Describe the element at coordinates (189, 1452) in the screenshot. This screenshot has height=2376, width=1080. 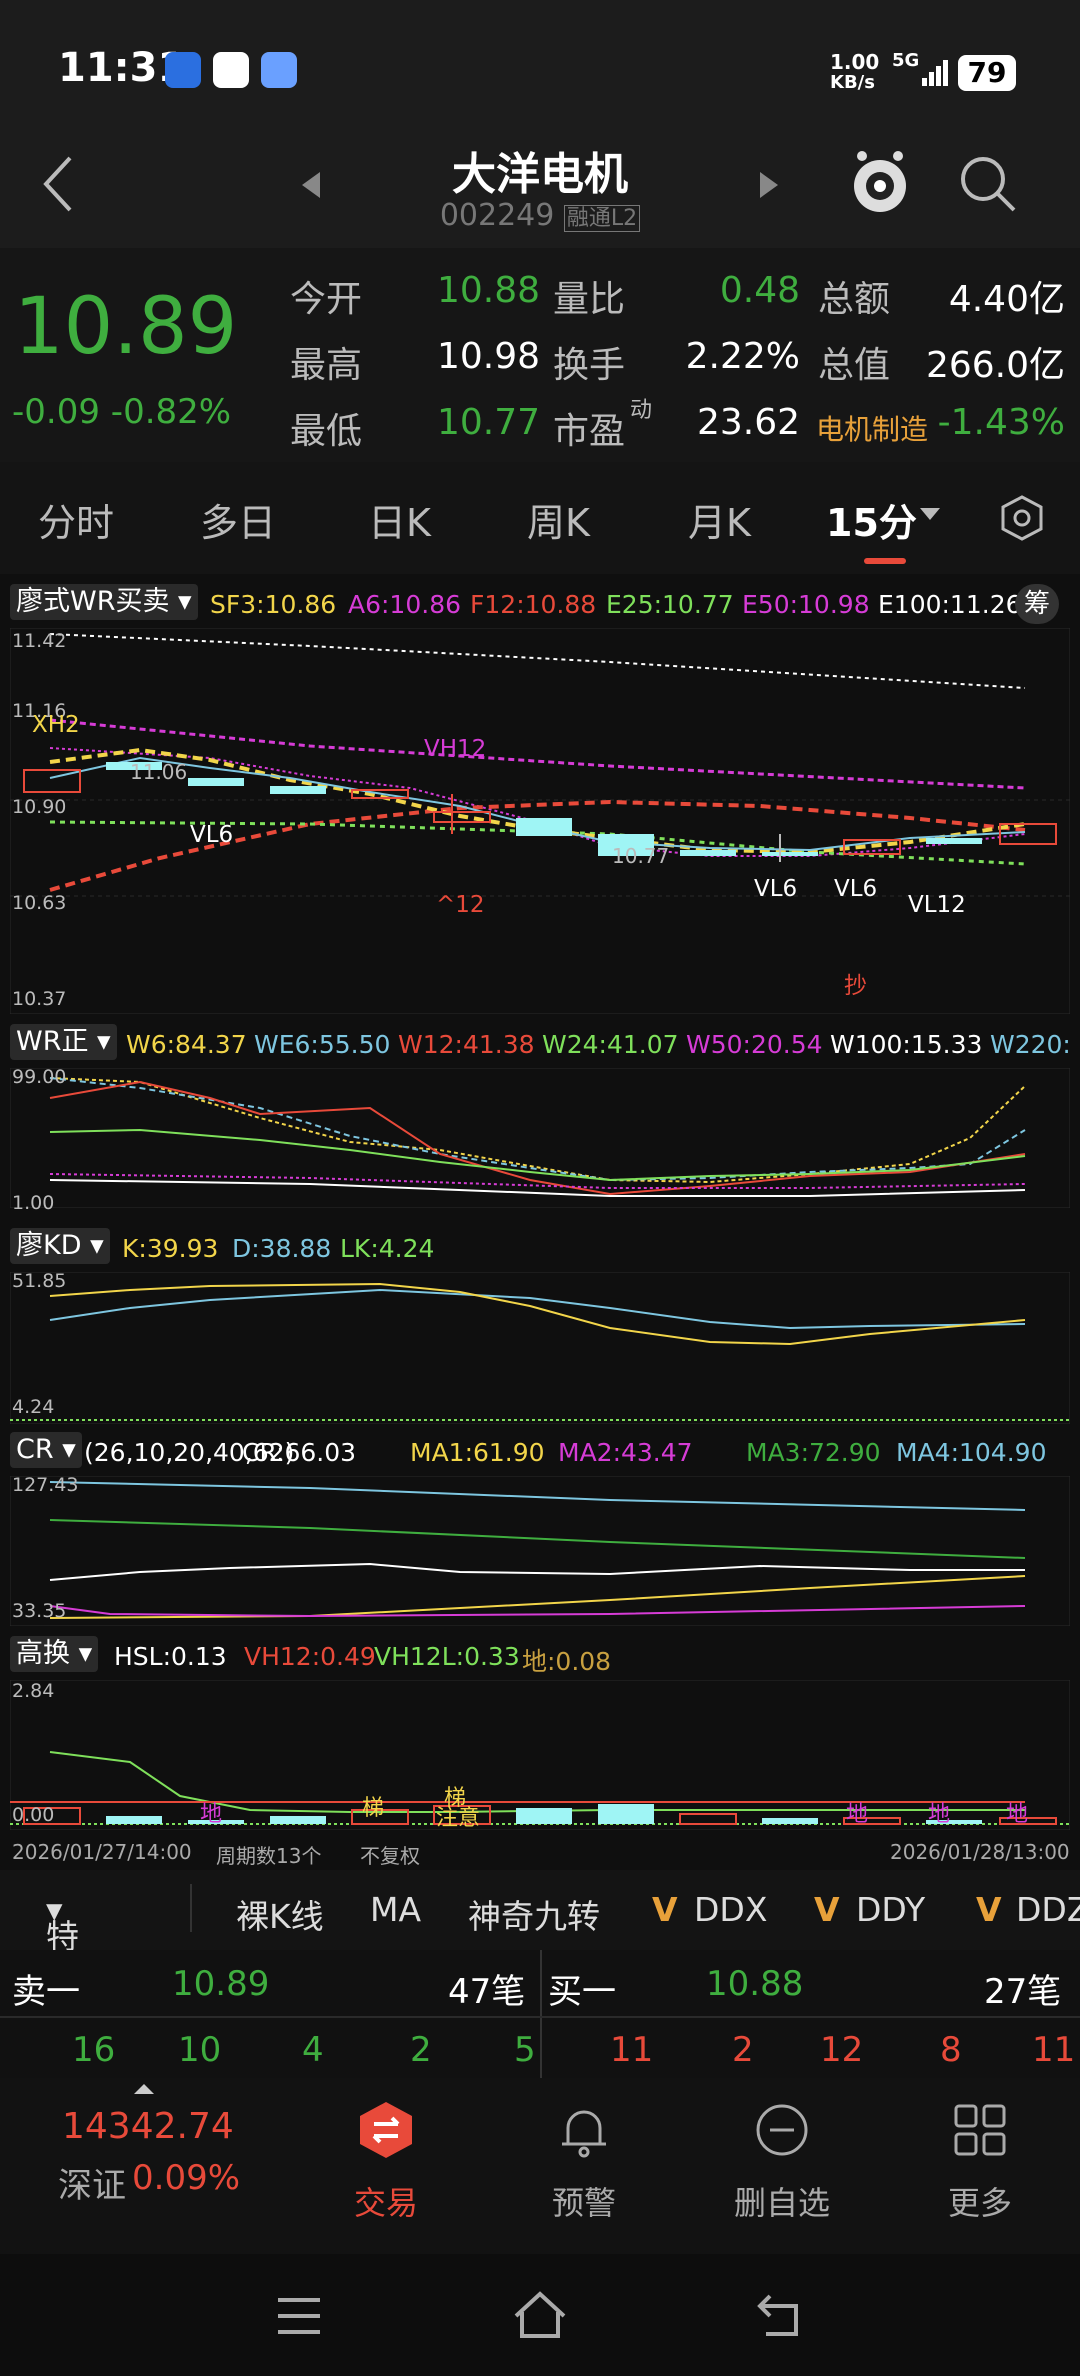
I see `cr-params: (26,10,20,40,62)` at that location.